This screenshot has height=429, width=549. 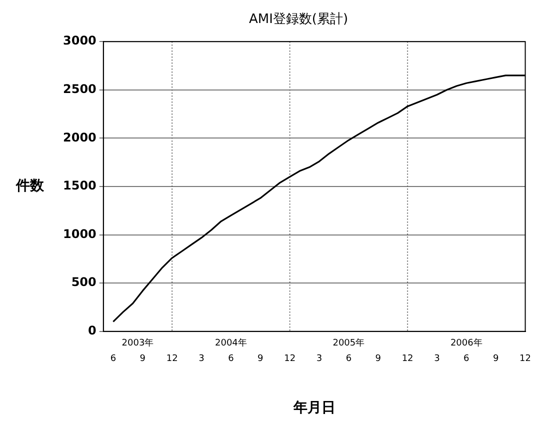 What do you see at coordinates (348, 343) in the screenshot?
I see `text: 2005年` at bounding box center [348, 343].